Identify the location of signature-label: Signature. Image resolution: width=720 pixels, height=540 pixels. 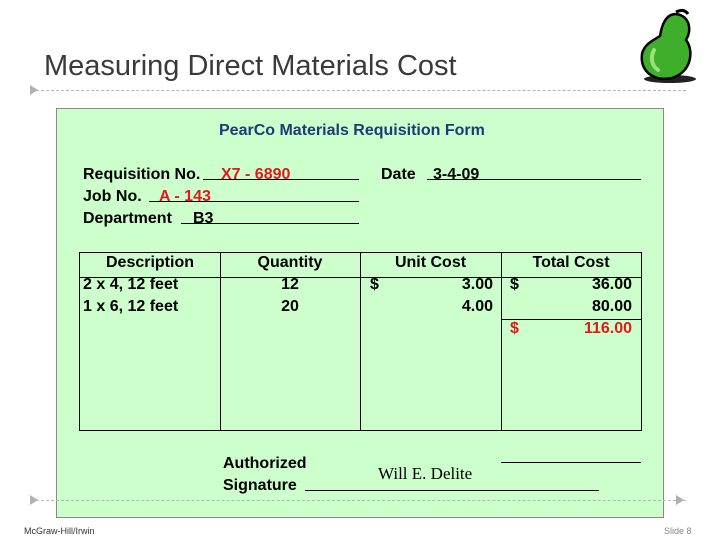
(260, 485).